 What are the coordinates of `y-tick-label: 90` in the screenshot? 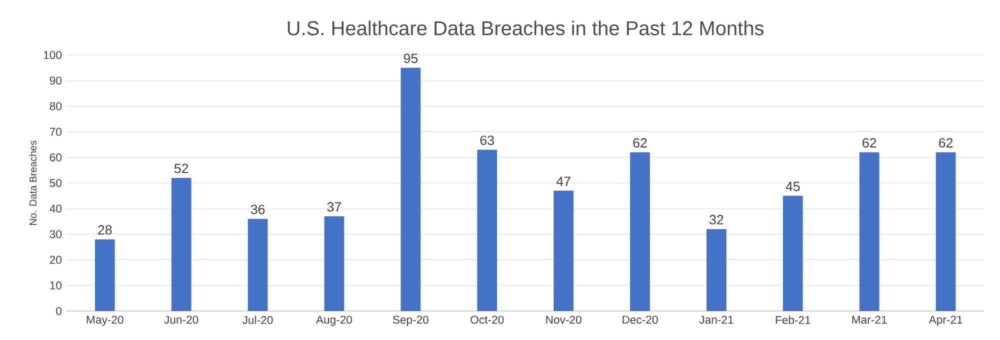 It's located at (56, 80).